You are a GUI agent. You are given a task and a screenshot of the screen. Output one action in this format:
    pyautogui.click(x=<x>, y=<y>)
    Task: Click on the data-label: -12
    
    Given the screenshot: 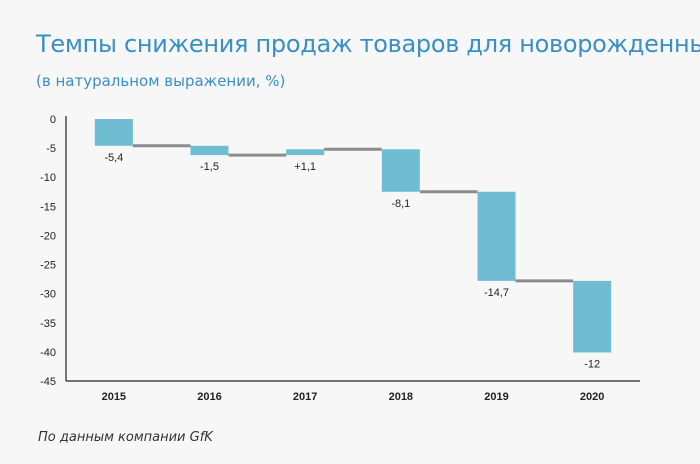 What is the action you would take?
    pyautogui.click(x=592, y=364)
    